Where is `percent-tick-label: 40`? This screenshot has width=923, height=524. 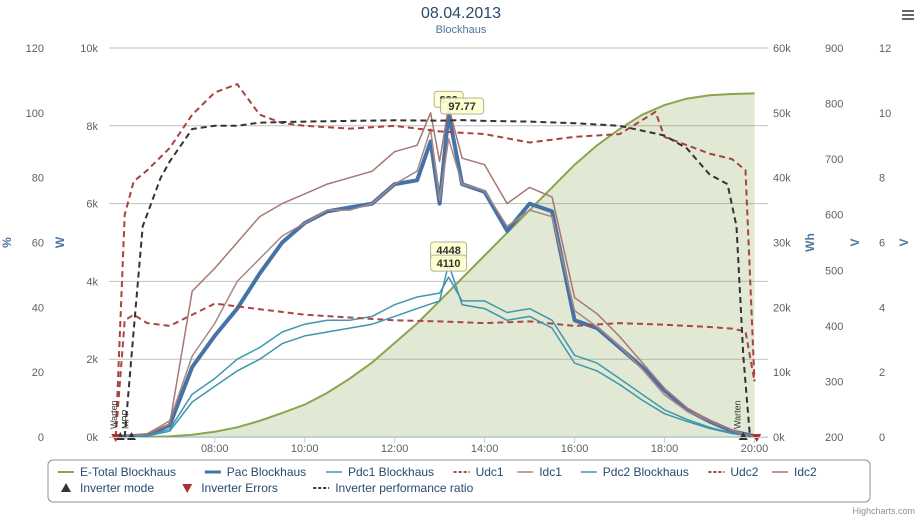
percent-tick-label: 40 is located at coordinates (38, 308).